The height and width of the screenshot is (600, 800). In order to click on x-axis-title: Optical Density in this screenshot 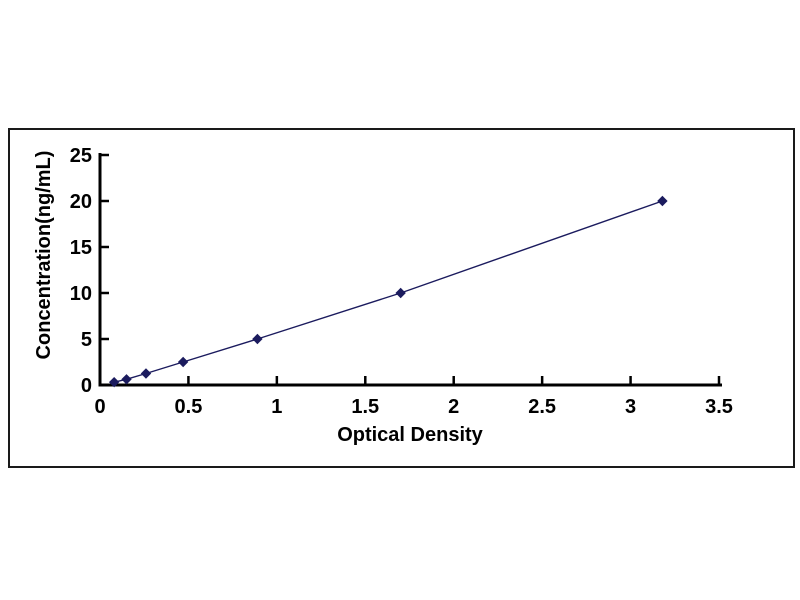, I will do `click(410, 435)`.